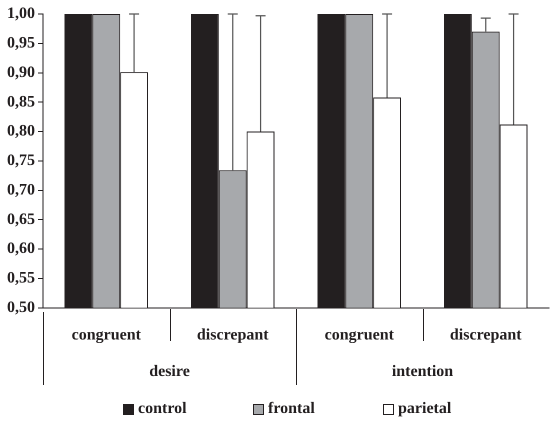 This screenshot has height=423, width=559. I want to click on y-tick-label: 0,60, so click(21, 249).